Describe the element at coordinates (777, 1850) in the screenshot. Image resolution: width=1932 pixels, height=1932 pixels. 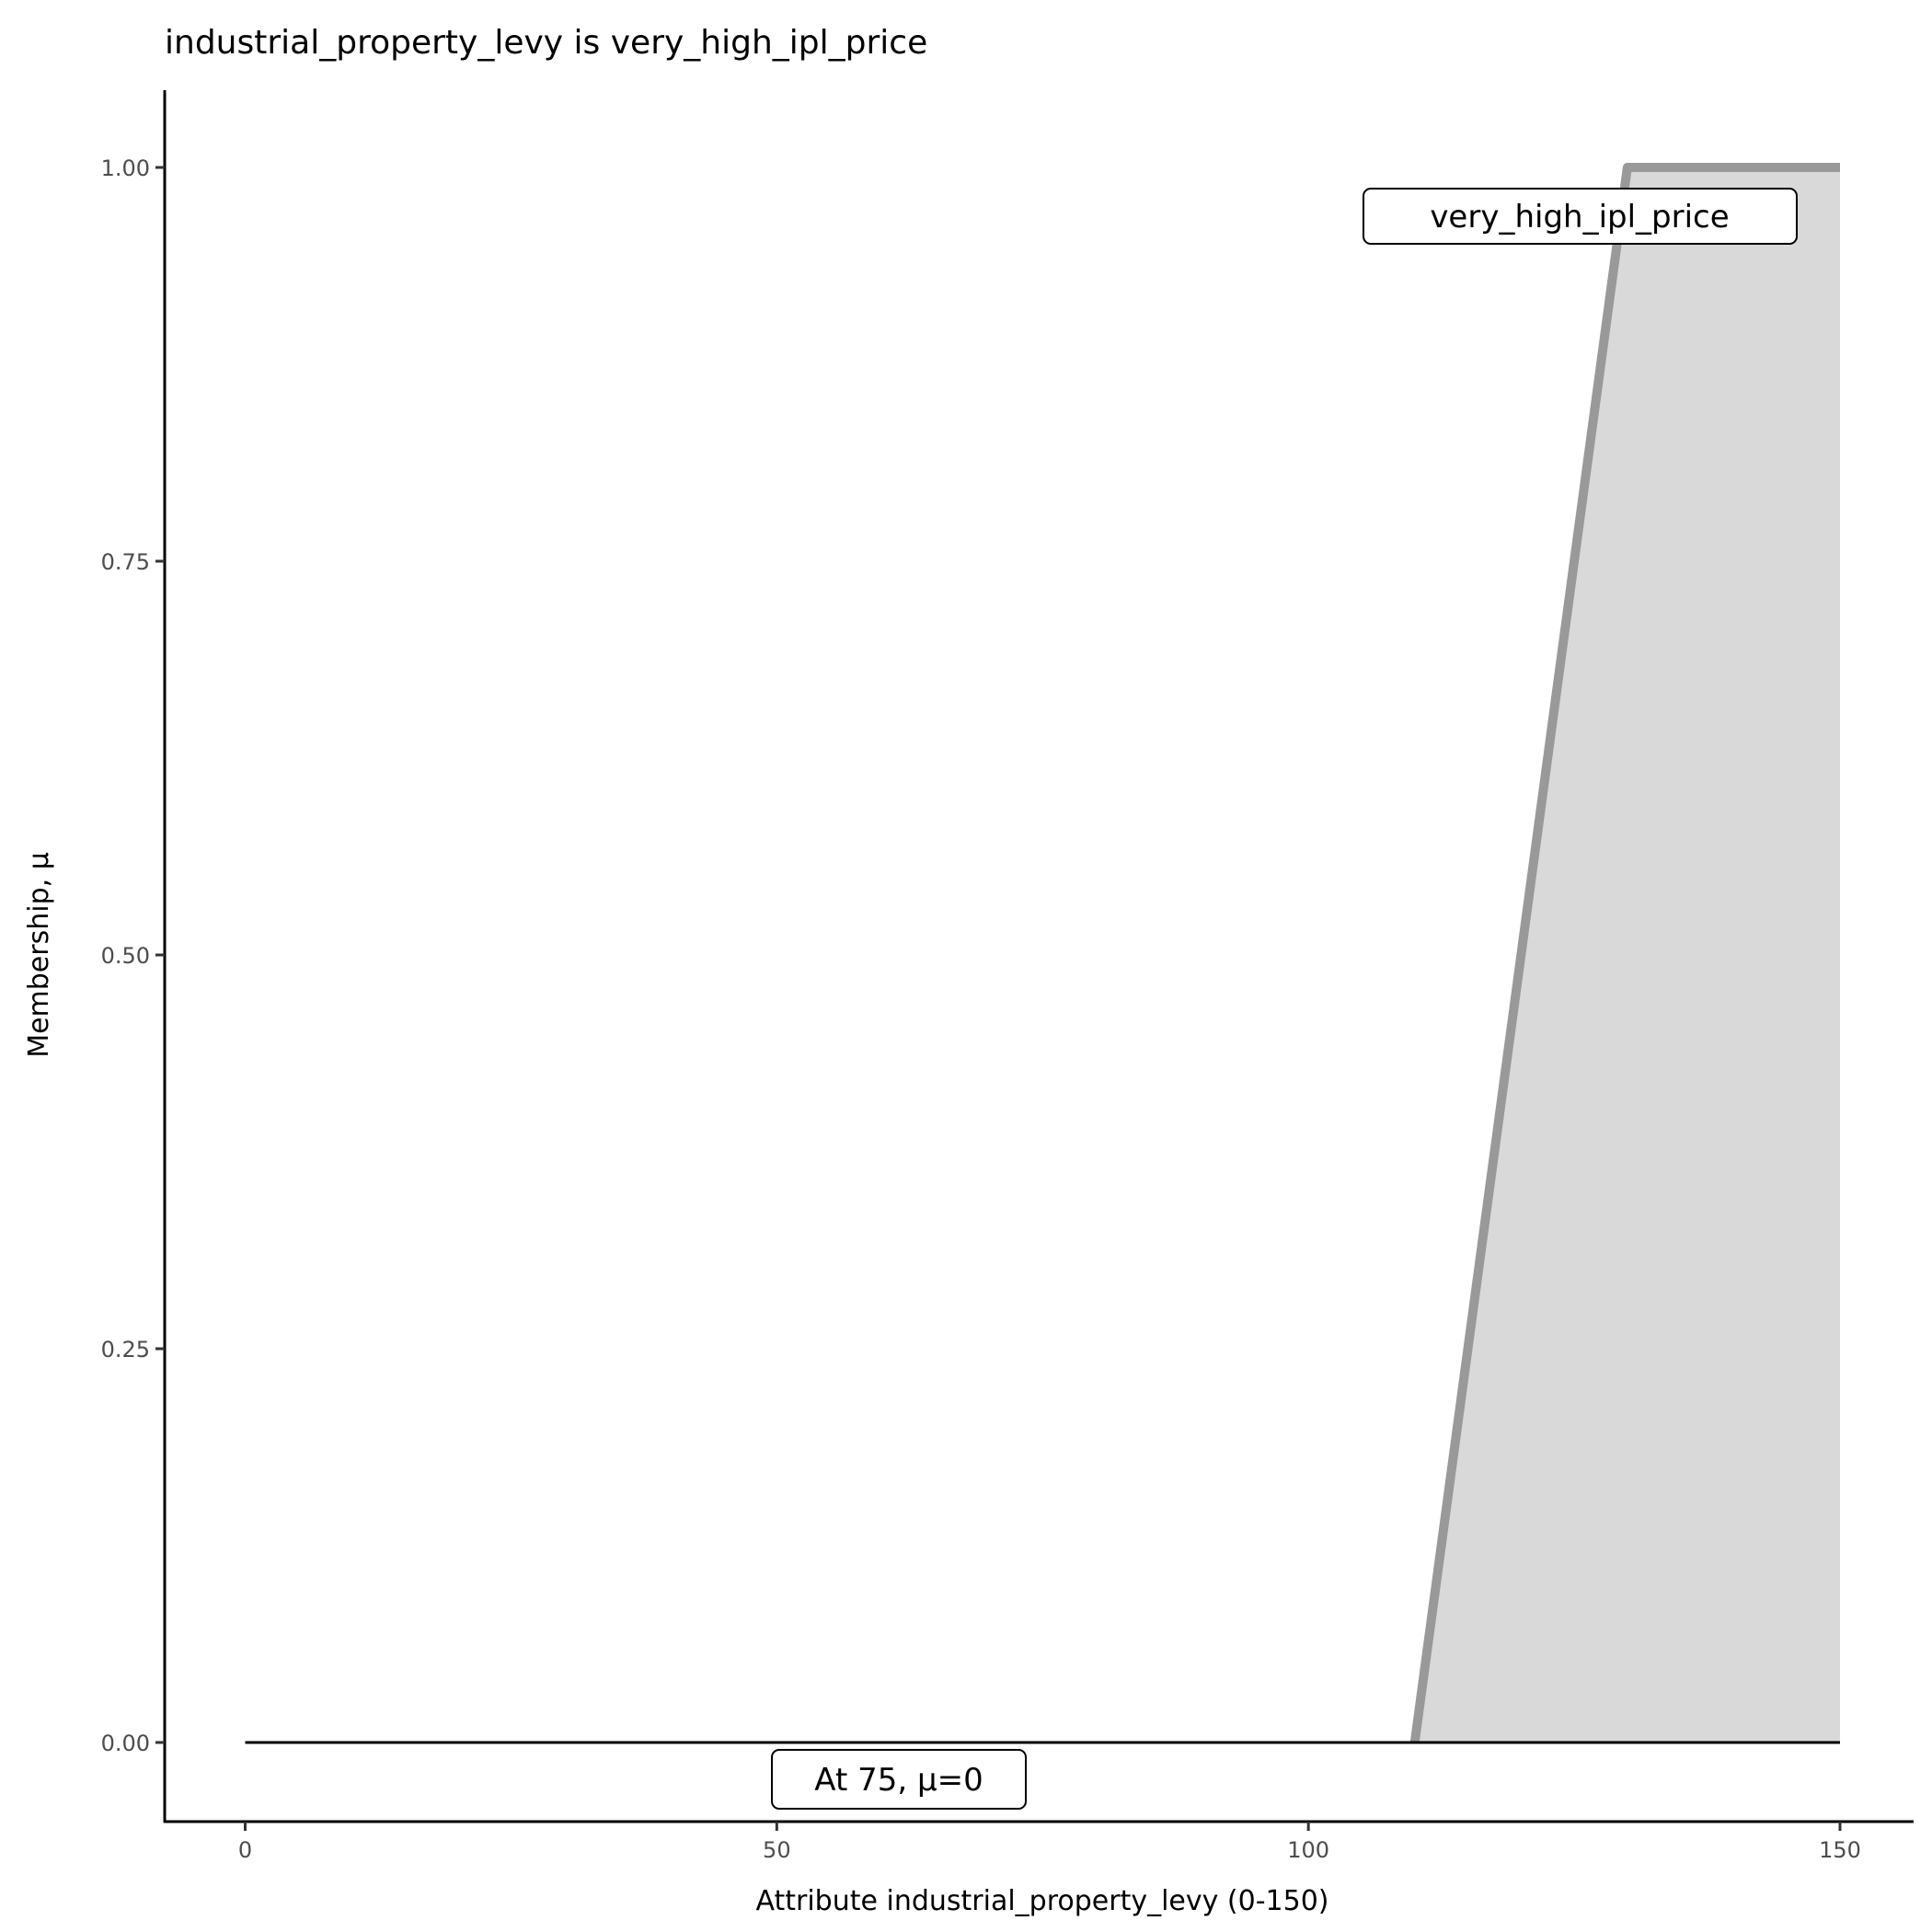
I see `x-tick-label: 50` at that location.